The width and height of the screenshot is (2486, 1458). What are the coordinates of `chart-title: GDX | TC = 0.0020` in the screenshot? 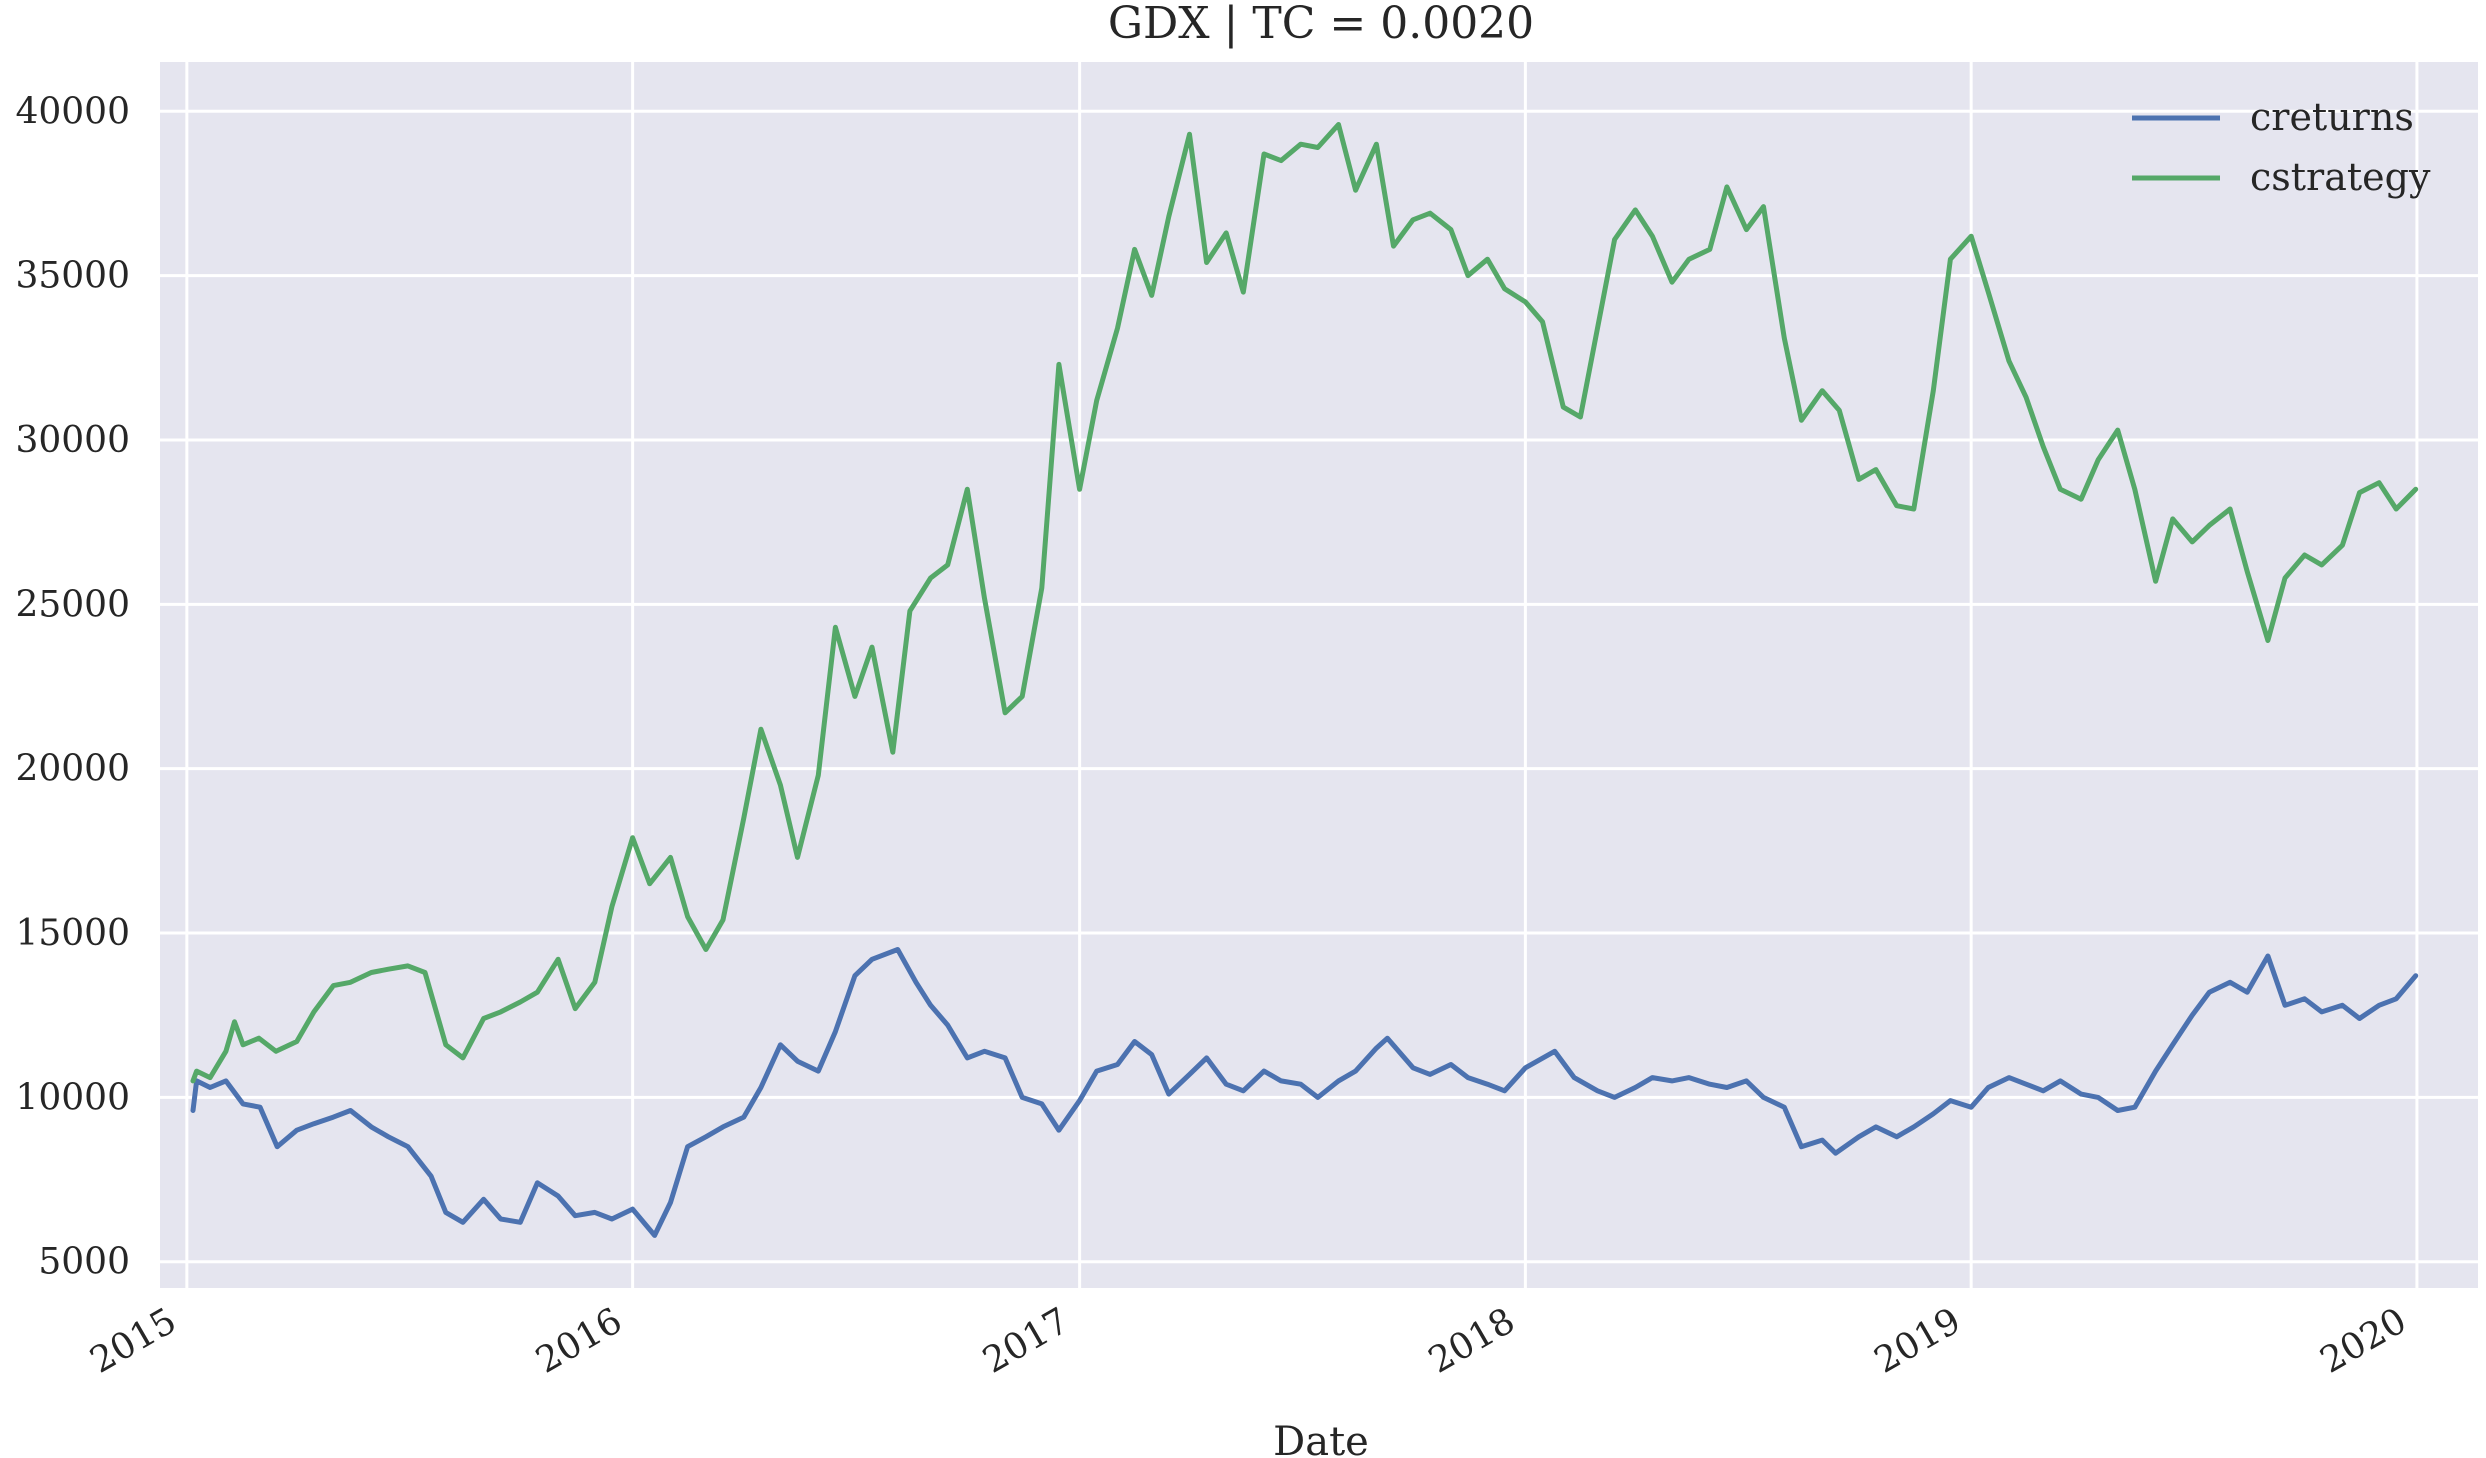 It's located at (1321, 24).